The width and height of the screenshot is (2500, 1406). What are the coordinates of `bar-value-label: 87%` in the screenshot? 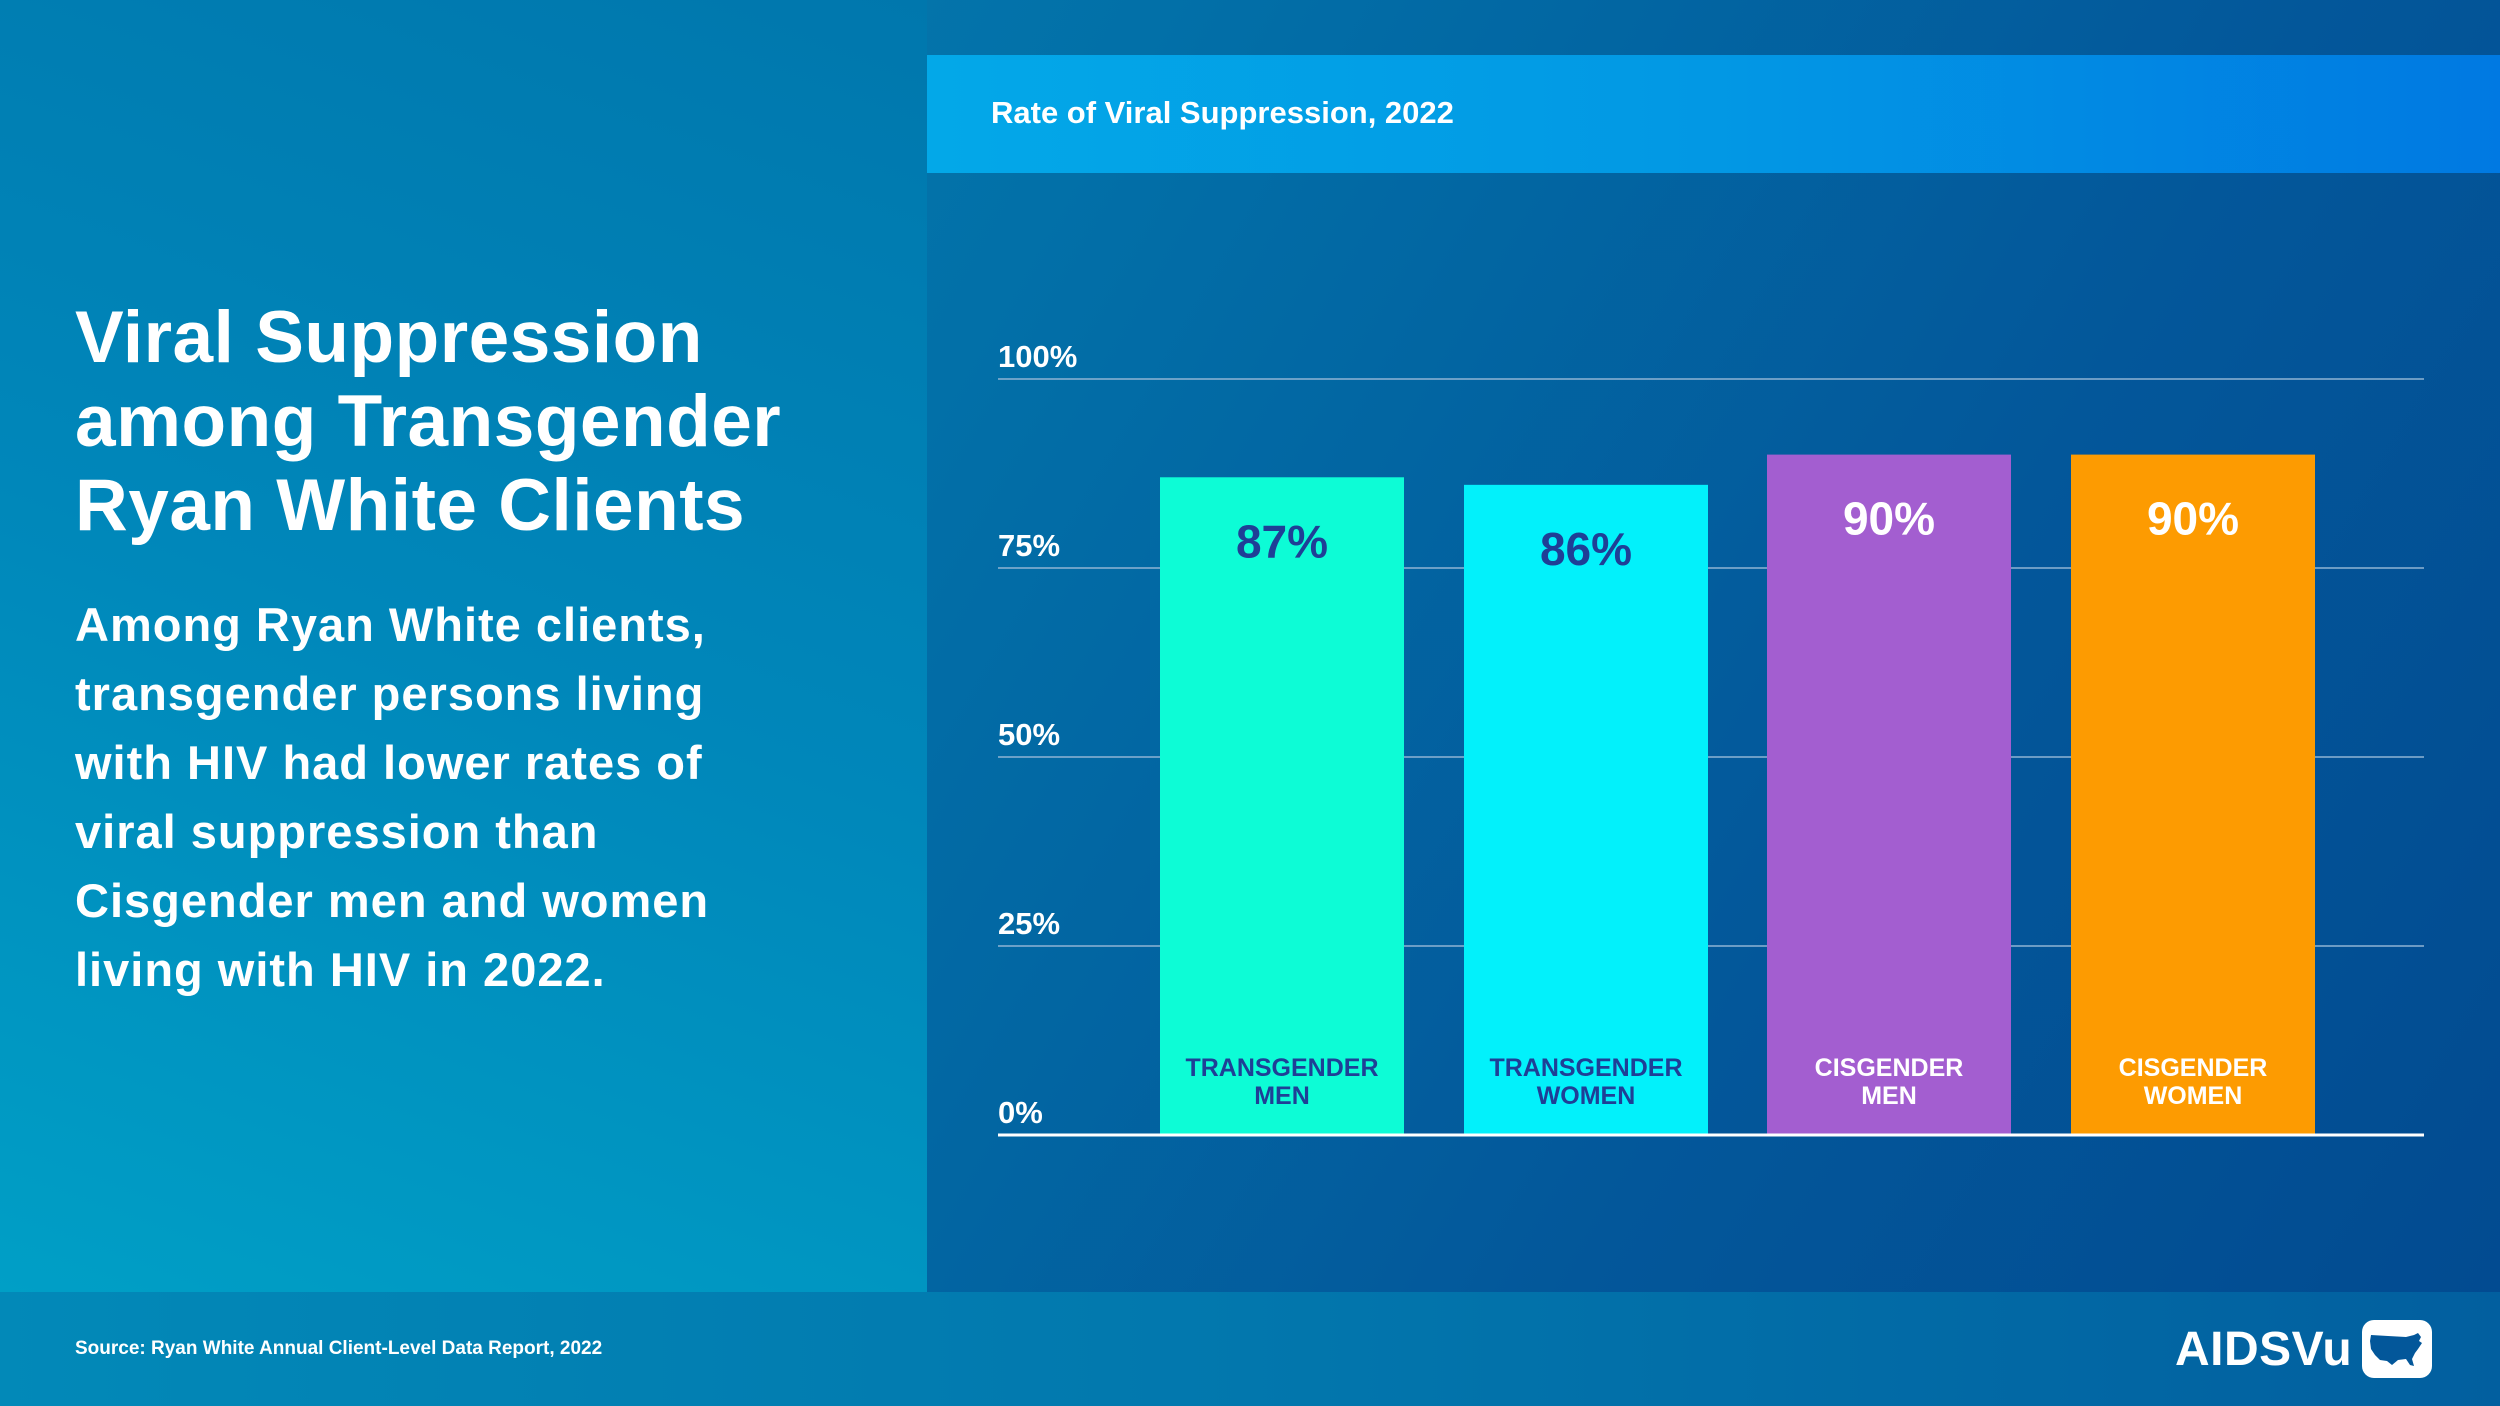 It's located at (1282, 541).